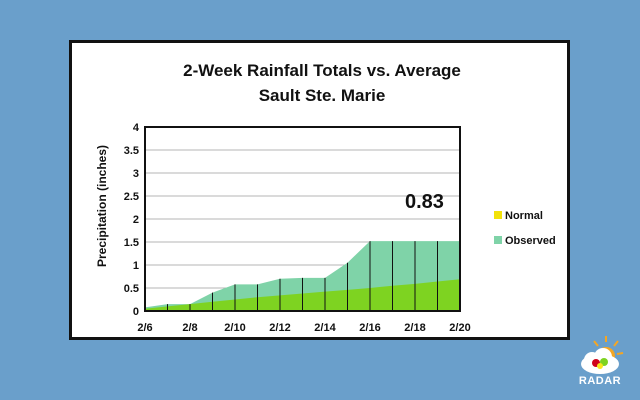  I want to click on x-tick-label: 2/20, so click(459, 328).